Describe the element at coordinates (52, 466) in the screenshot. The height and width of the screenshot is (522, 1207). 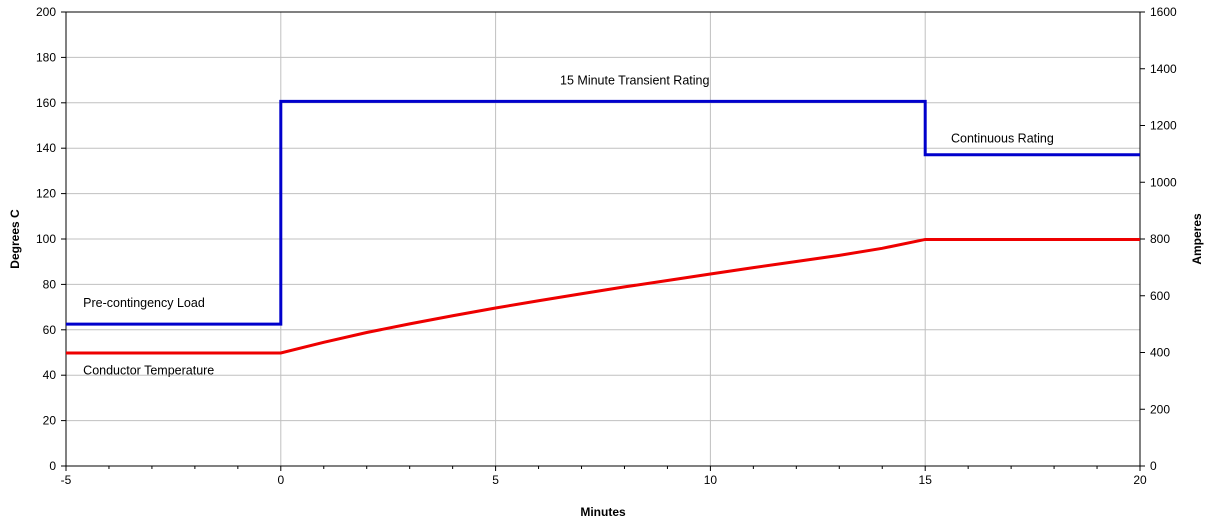
I see `y-left-tick-label: 0` at that location.